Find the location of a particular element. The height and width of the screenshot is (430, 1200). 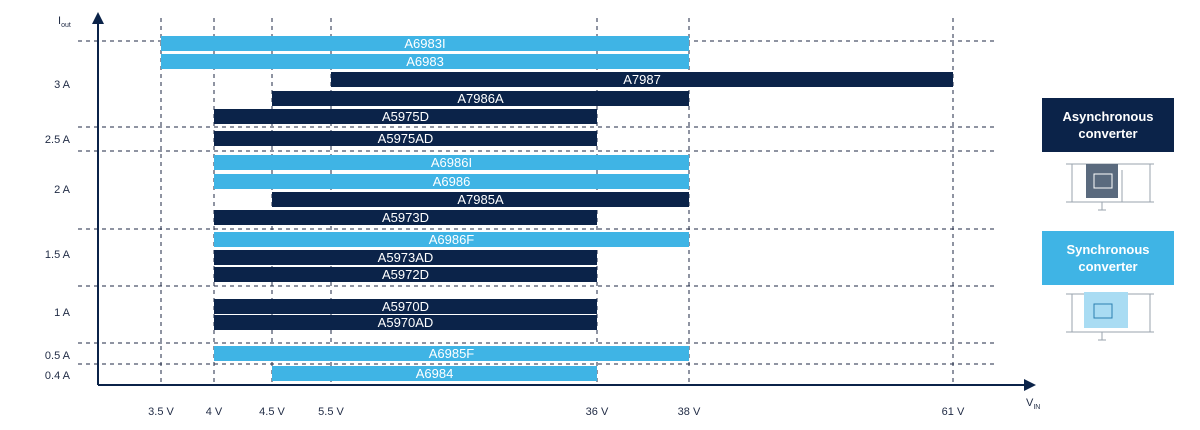

legend-asynchronous-line2: converter is located at coordinates (1108, 133).